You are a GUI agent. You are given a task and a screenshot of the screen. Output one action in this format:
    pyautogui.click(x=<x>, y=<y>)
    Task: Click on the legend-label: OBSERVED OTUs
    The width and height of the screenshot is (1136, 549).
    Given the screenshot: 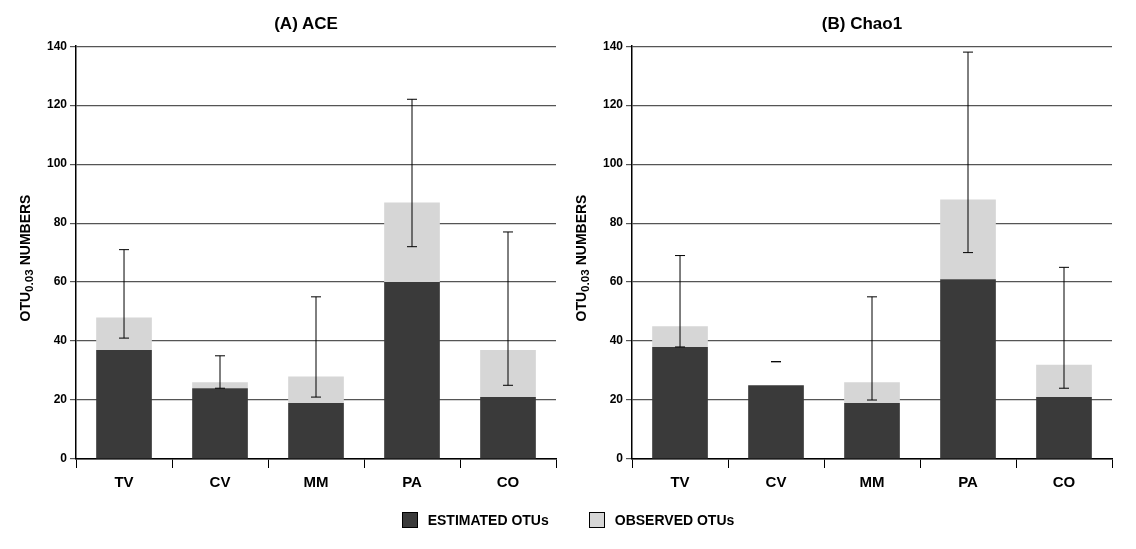 What is the action you would take?
    pyautogui.click(x=674, y=520)
    